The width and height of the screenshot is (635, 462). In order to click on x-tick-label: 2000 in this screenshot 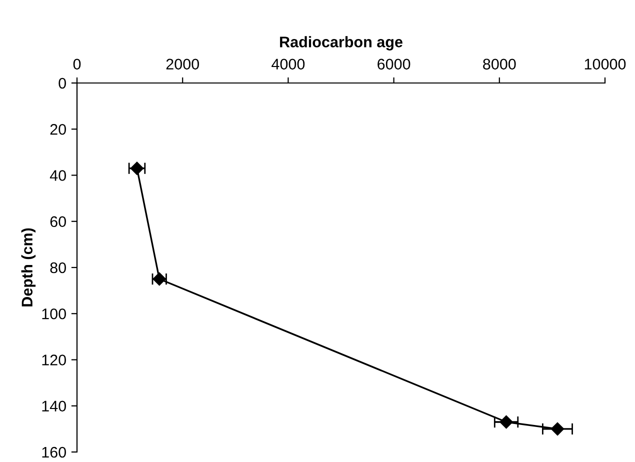, I will do `click(182, 64)`.